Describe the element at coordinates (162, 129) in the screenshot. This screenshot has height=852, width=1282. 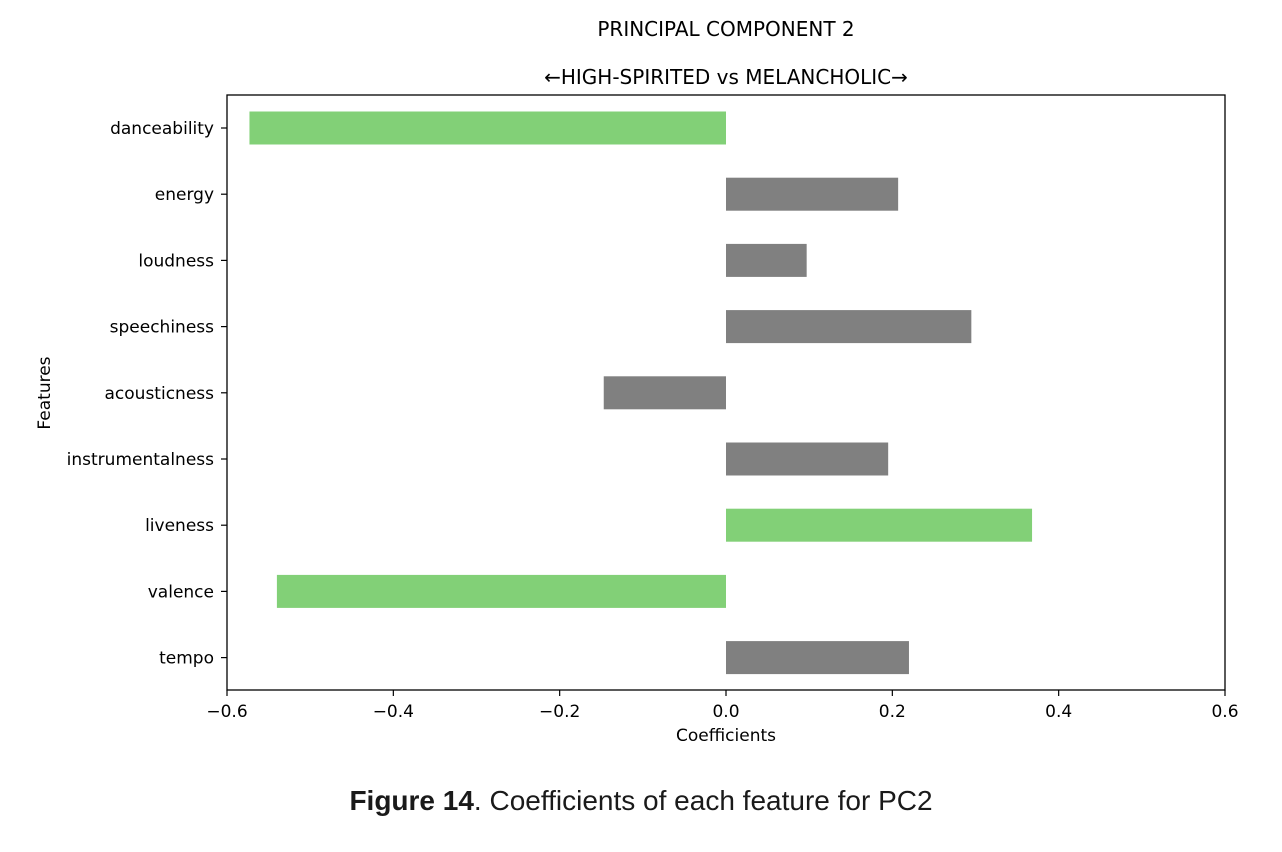
I see `y-tick-label-danceability: danceability` at that location.